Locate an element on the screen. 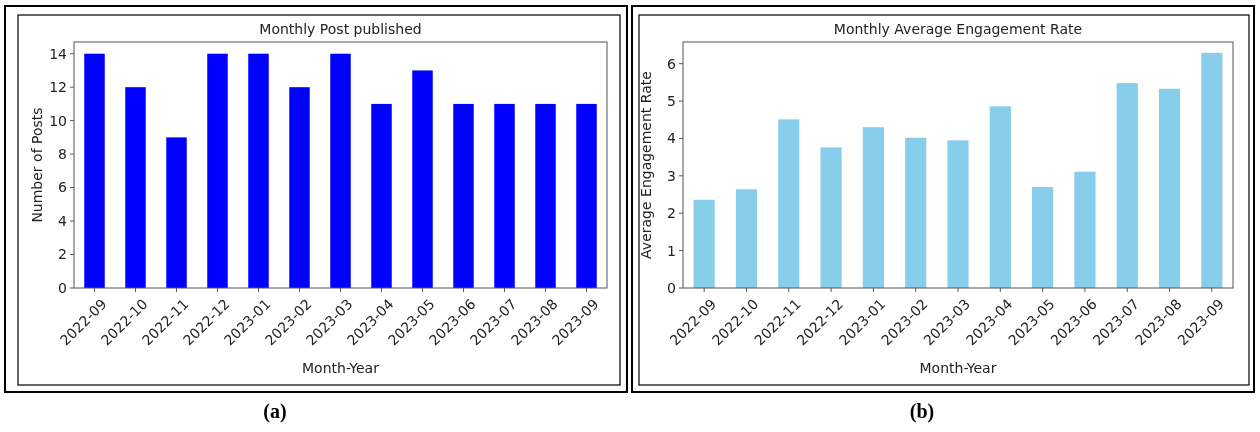 The image size is (1260, 432). y-tick-label: 5 is located at coordinates (671, 100).